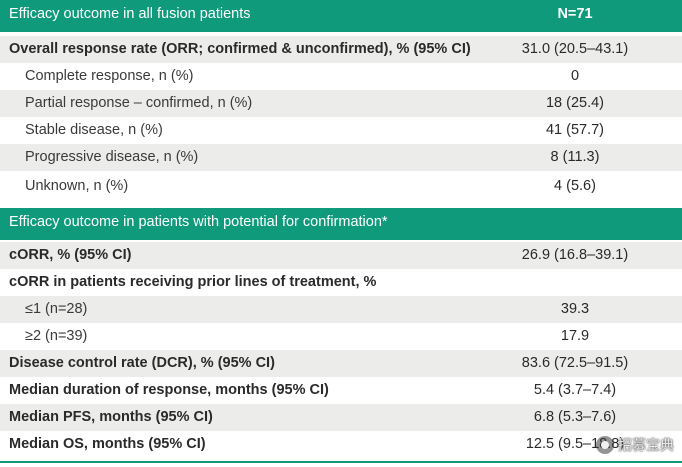 The width and height of the screenshot is (682, 467). What do you see at coordinates (575, 14) in the screenshot?
I see `n-column-header: N=71` at bounding box center [575, 14].